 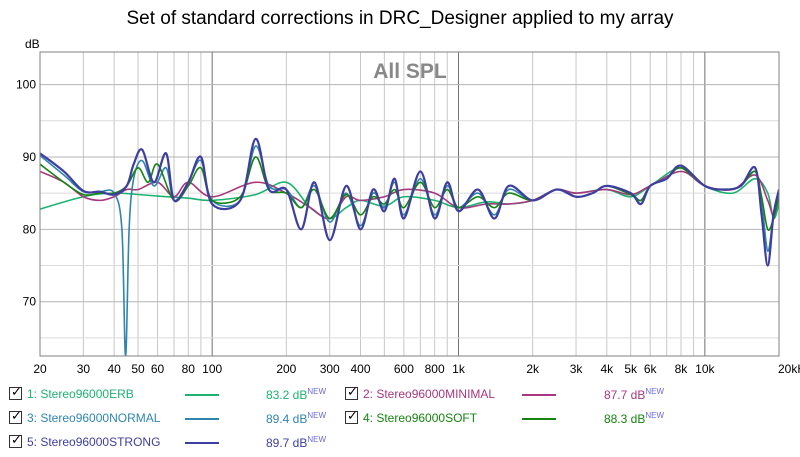 What do you see at coordinates (360, 369) in the screenshot?
I see `x-tick-label: 400` at bounding box center [360, 369].